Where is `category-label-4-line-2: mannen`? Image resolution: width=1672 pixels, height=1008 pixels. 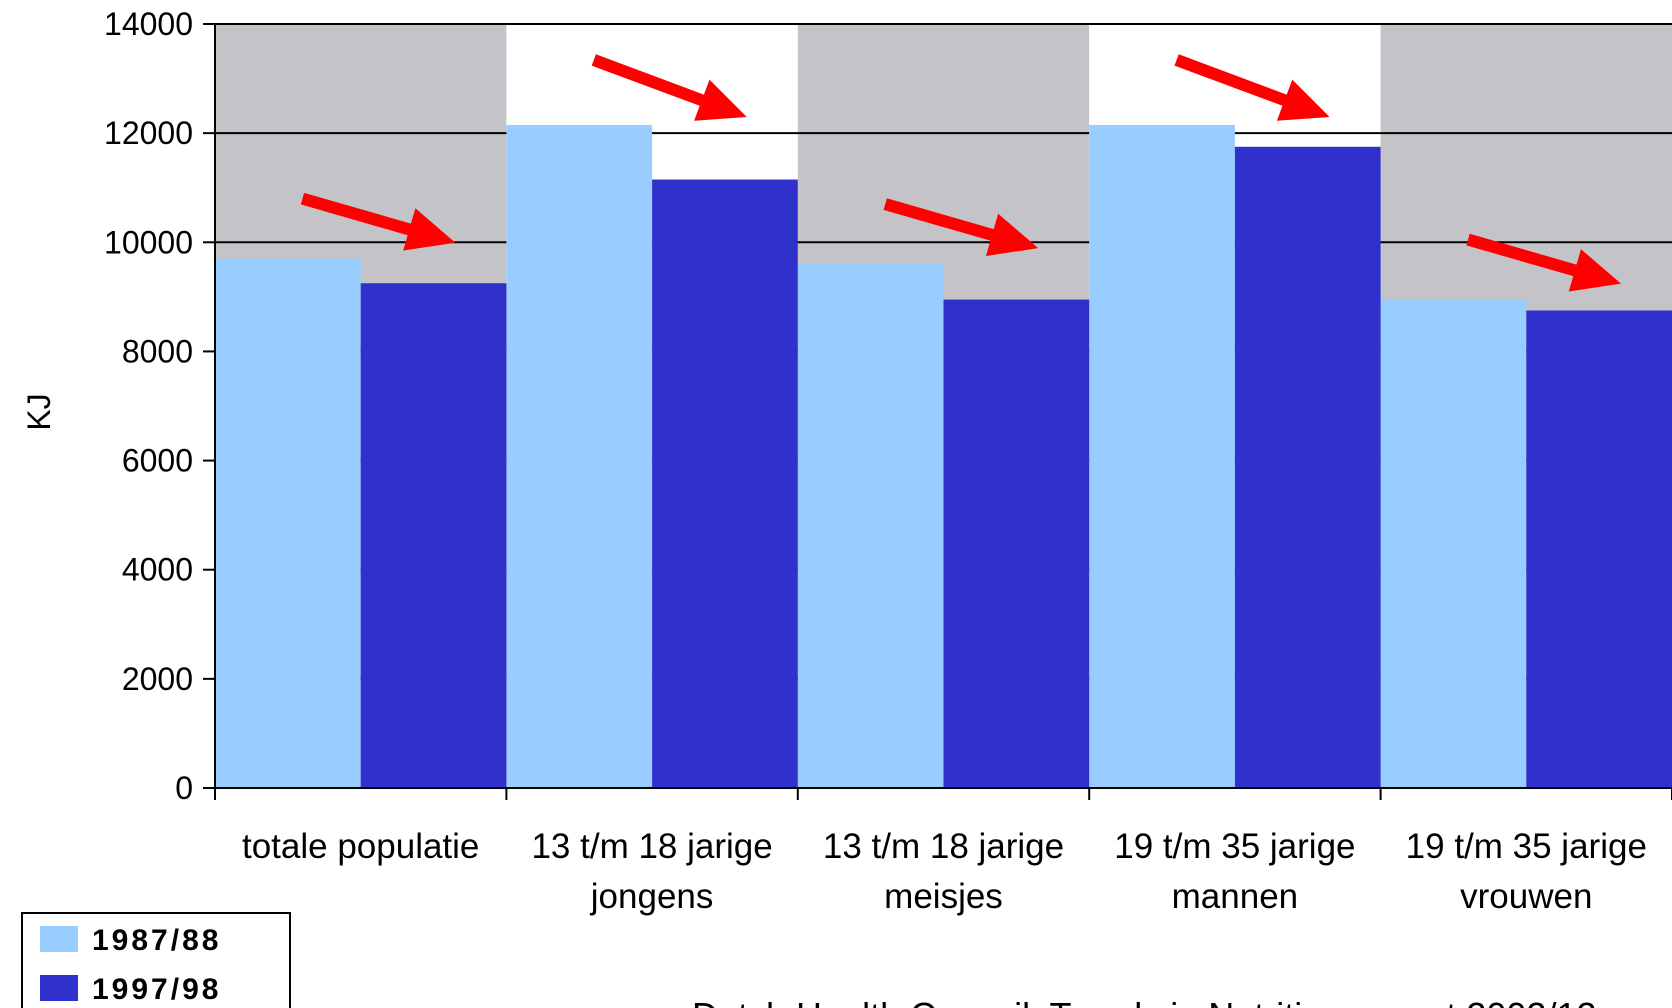 category-label-4-line-2: mannen is located at coordinates (1235, 896).